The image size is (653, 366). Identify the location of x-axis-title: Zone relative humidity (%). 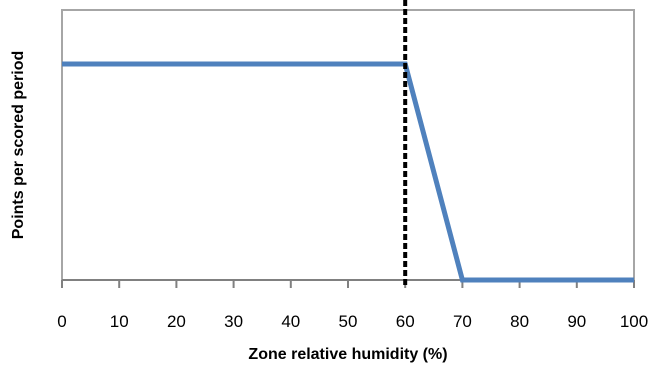
(347, 354).